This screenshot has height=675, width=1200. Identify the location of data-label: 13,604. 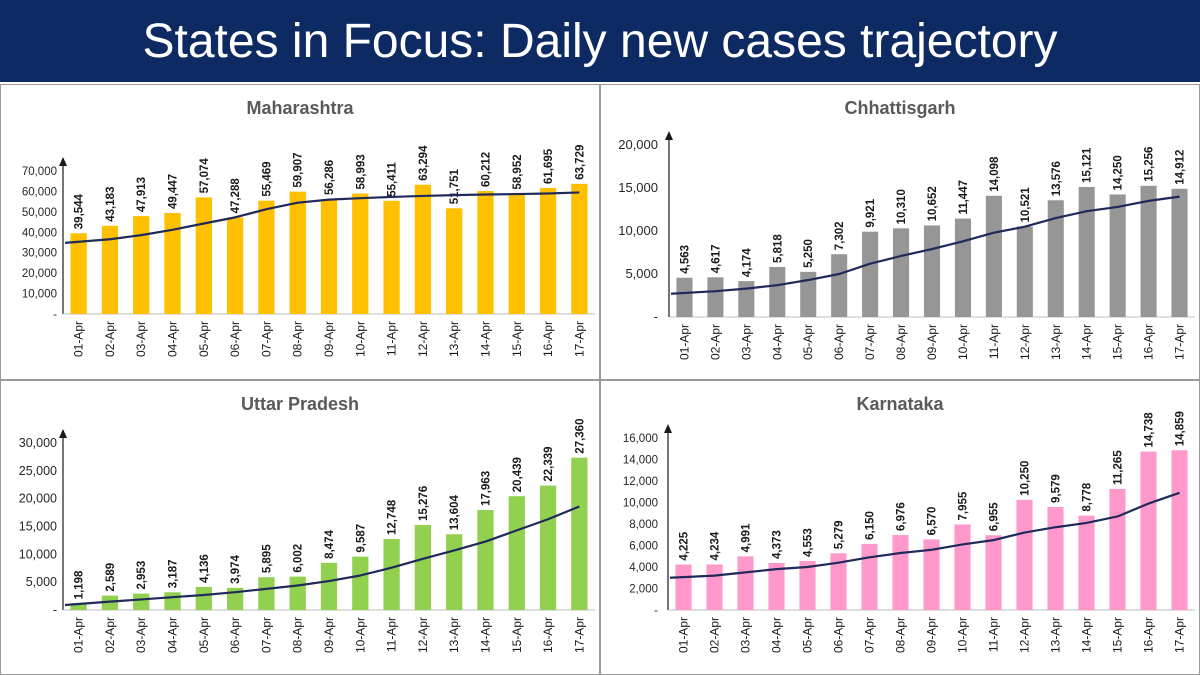
(455, 512).